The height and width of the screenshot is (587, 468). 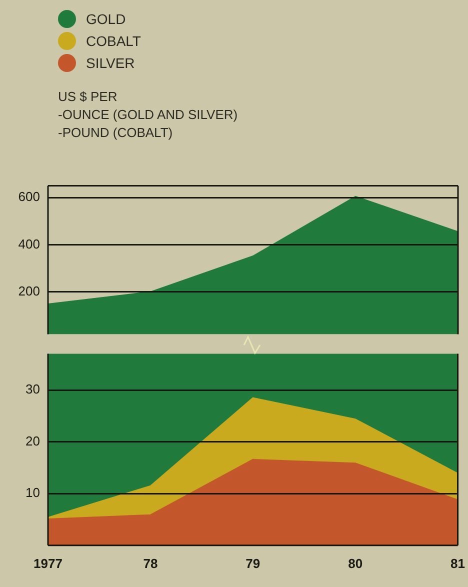 What do you see at coordinates (253, 563) in the screenshot?
I see `x-tick-label: 79` at bounding box center [253, 563].